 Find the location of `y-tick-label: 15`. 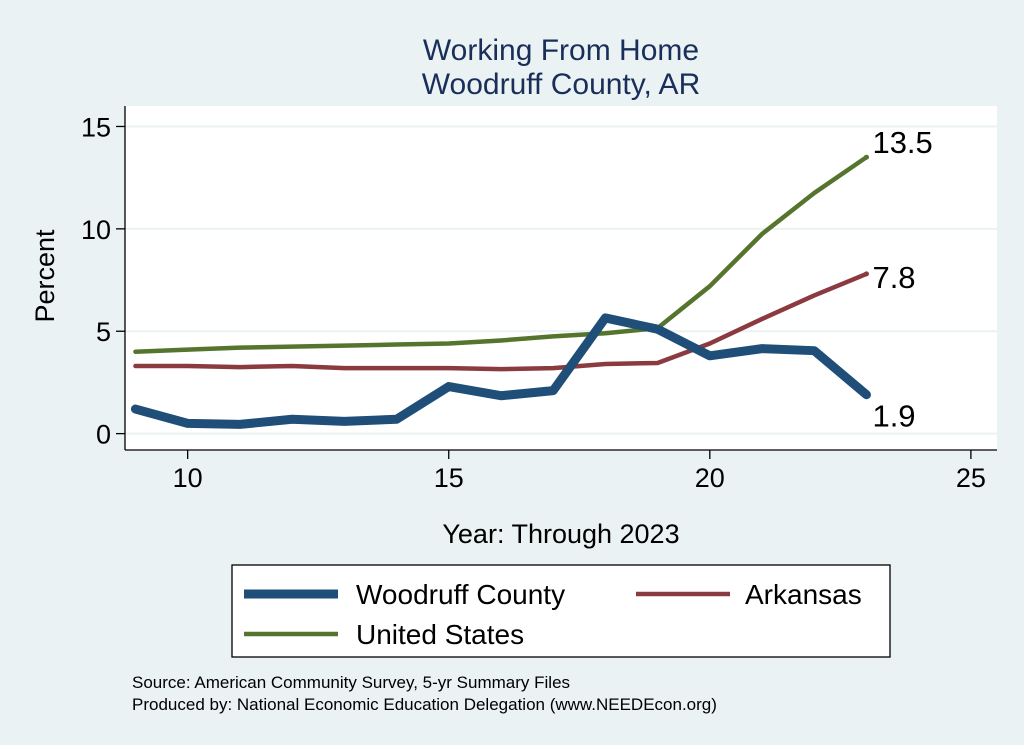

y-tick-label: 15 is located at coordinates (96, 127).